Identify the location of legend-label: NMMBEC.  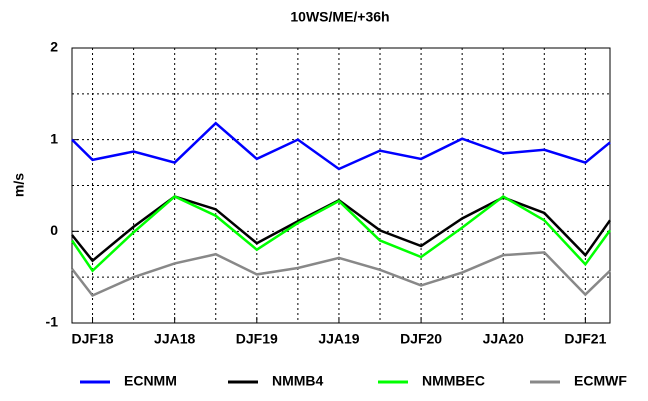
(453, 381).